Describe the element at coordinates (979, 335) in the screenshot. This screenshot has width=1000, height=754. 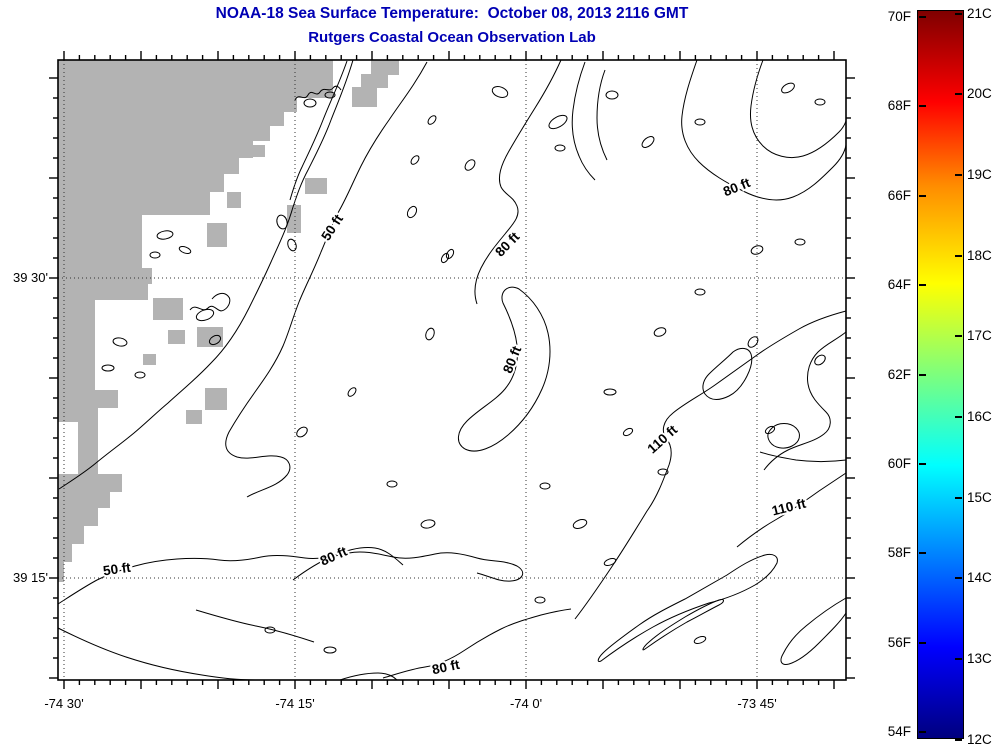
I see `colorbar-c-label: 17C` at that location.